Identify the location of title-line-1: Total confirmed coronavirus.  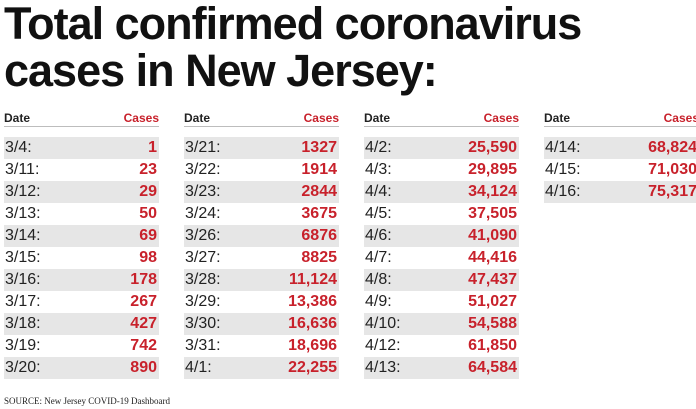
(293, 24).